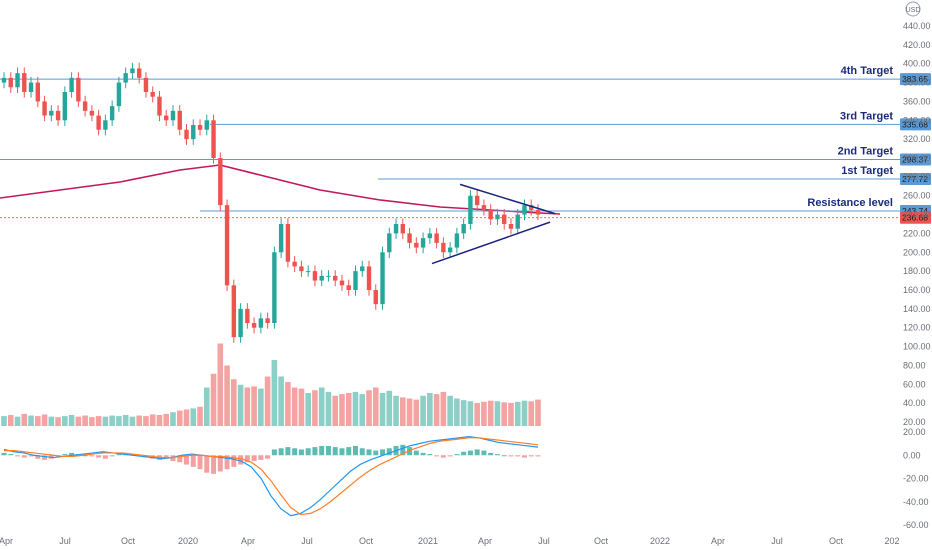 This screenshot has width=932, height=550. Describe the element at coordinates (917, 290) in the screenshot. I see `price-tick-label: 160.00` at that location.